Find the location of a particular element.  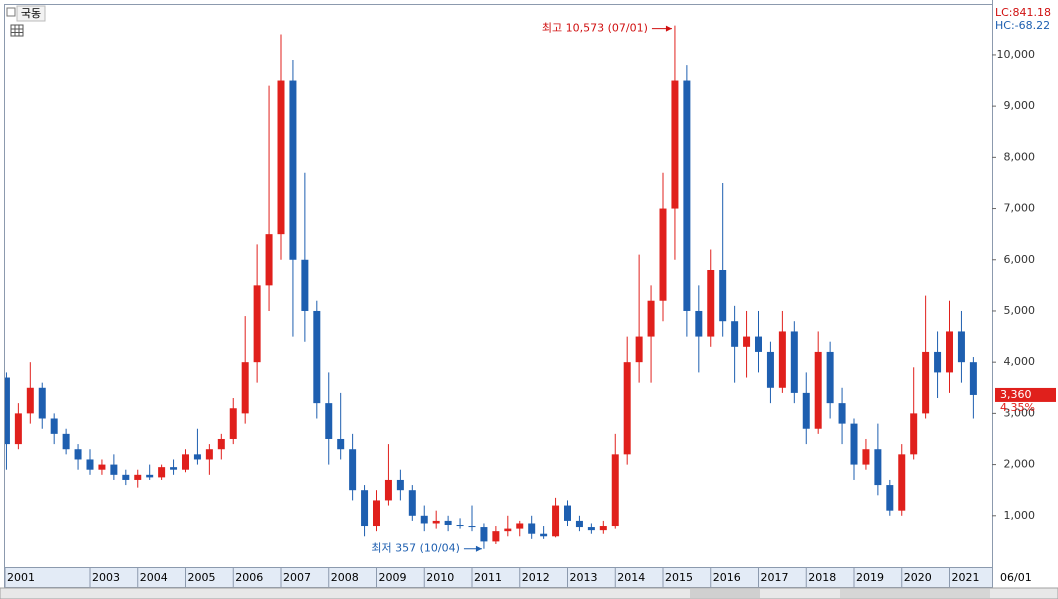

x-tick-label: 2001 is located at coordinates (21, 577).